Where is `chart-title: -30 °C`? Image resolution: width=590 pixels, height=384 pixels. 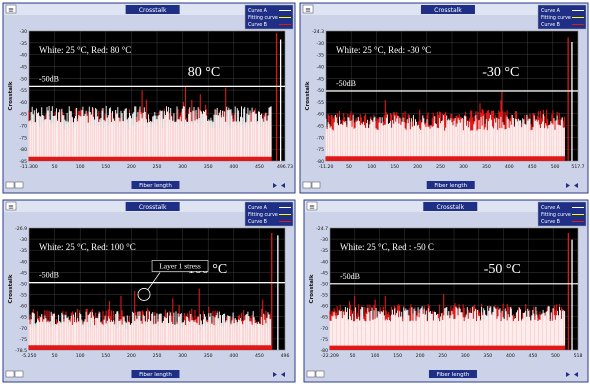 chart-title: -30 °C is located at coordinates (500, 72).